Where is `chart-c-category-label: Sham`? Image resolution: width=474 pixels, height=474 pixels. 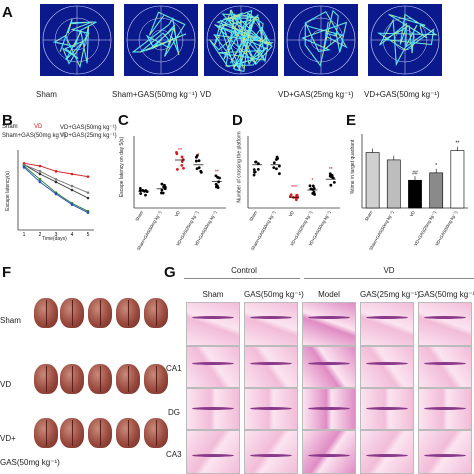 chart-c-category-label: Sham is located at coordinates (139, 216).